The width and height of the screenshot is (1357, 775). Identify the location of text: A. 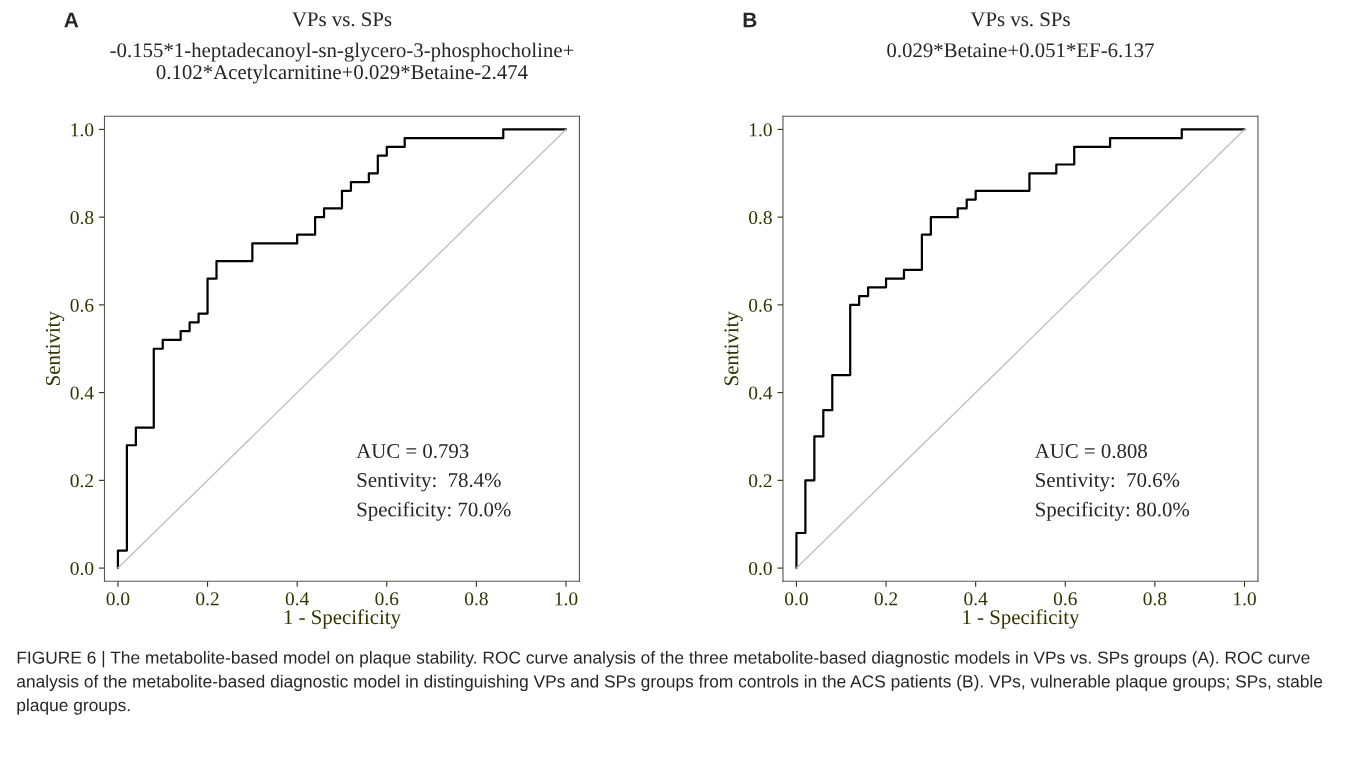
(71, 20).